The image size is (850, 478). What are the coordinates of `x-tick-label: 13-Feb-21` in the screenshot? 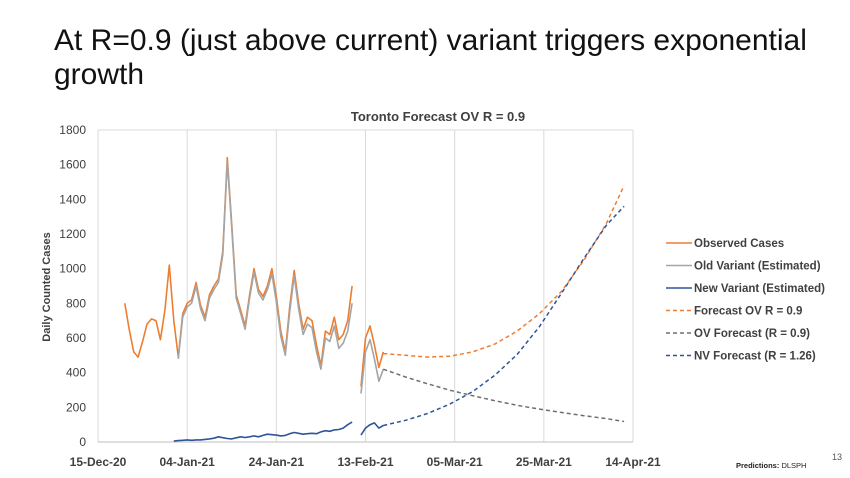 It's located at (365, 462).